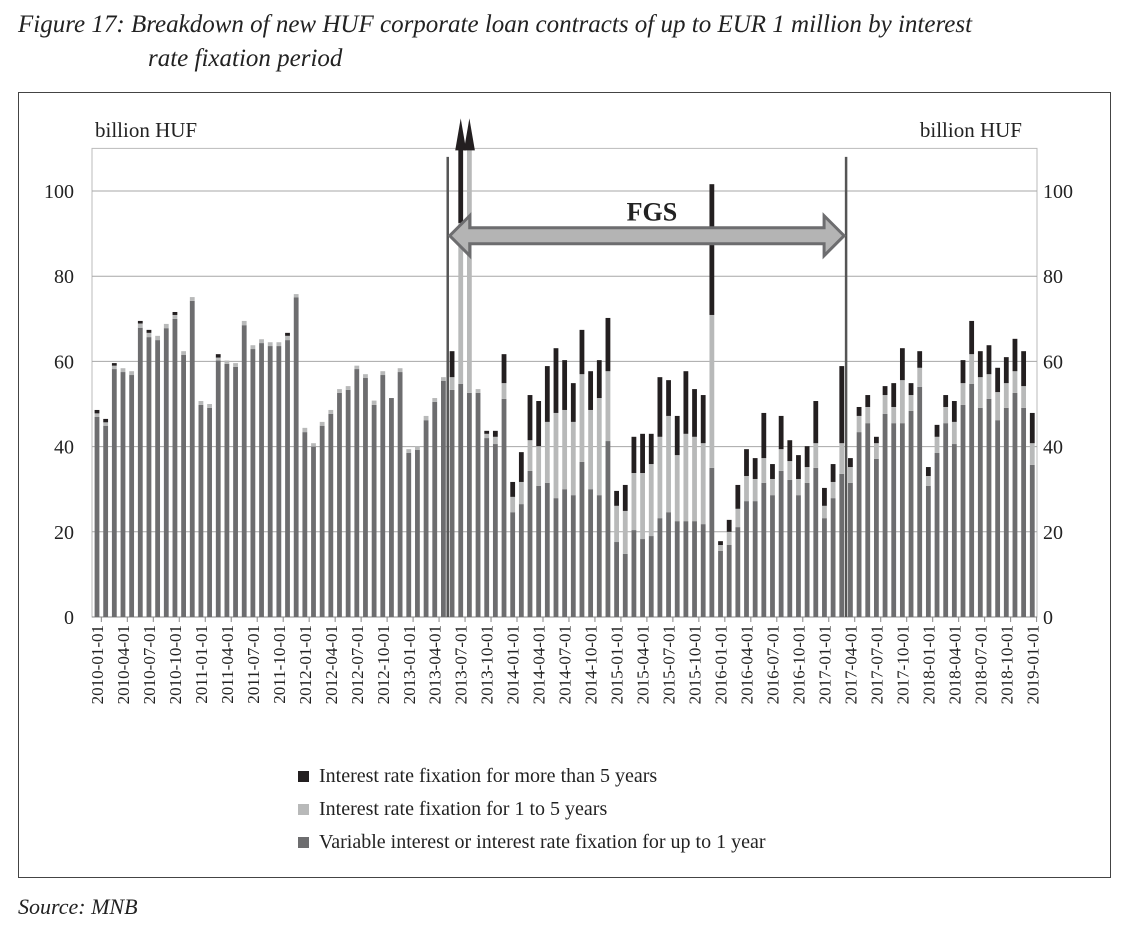 This screenshot has height=936, width=1125. I want to click on x-tick-label: 2015-10-01, so click(695, 664).